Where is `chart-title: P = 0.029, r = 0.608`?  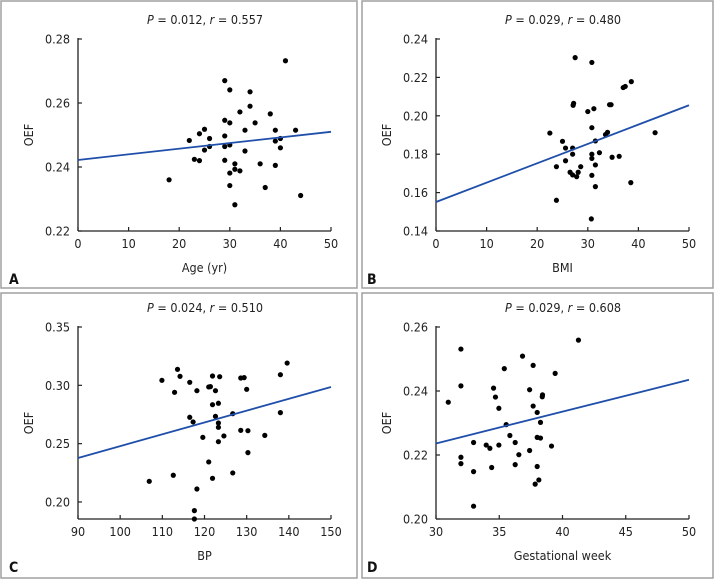 chart-title: P = 0.029, r = 0.608 is located at coordinates (563, 307).